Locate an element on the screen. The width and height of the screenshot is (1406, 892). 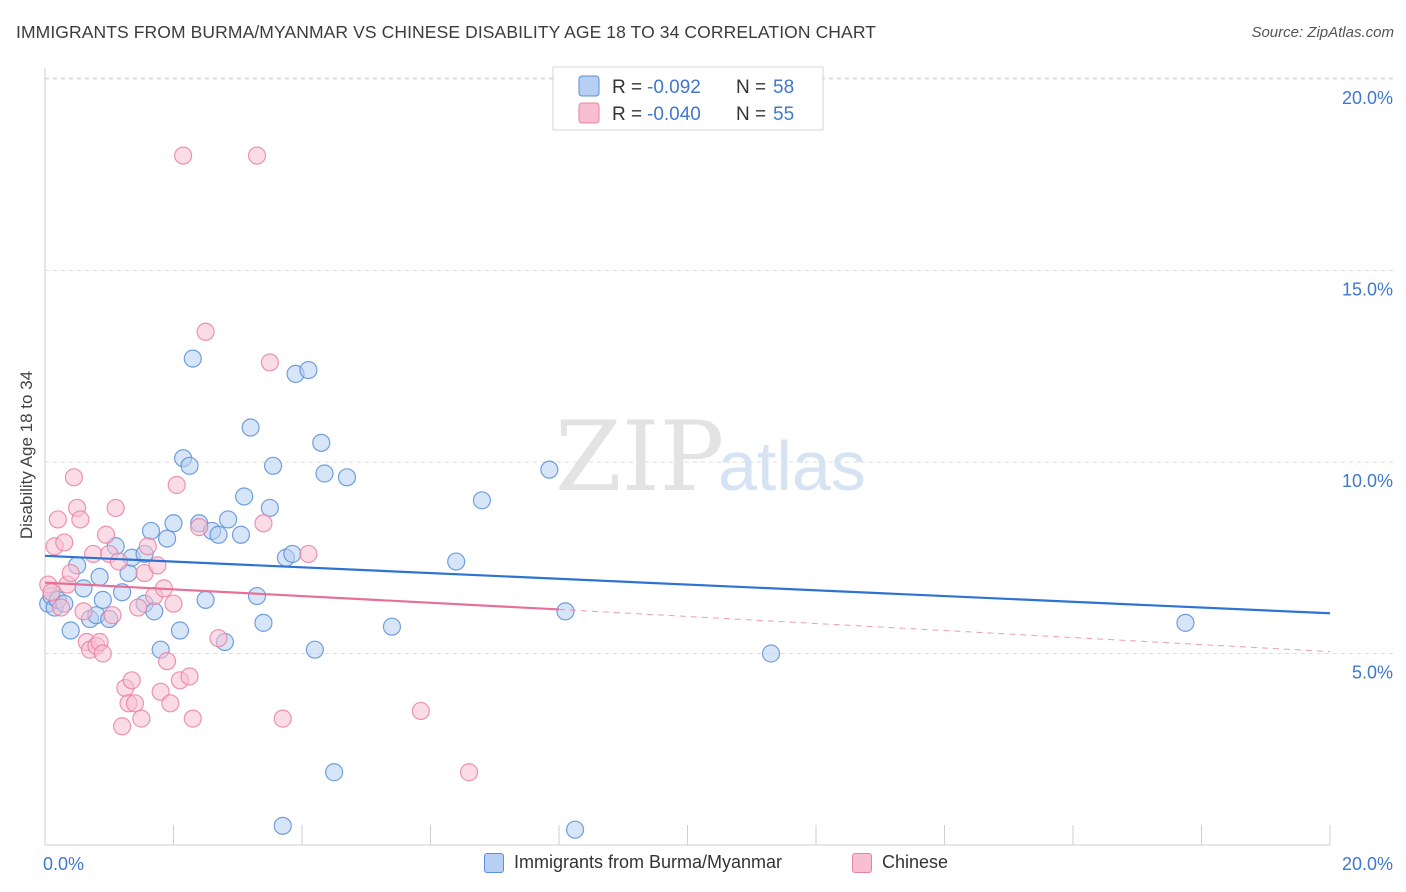
burma-trend-line is located at coordinates (687, 584).